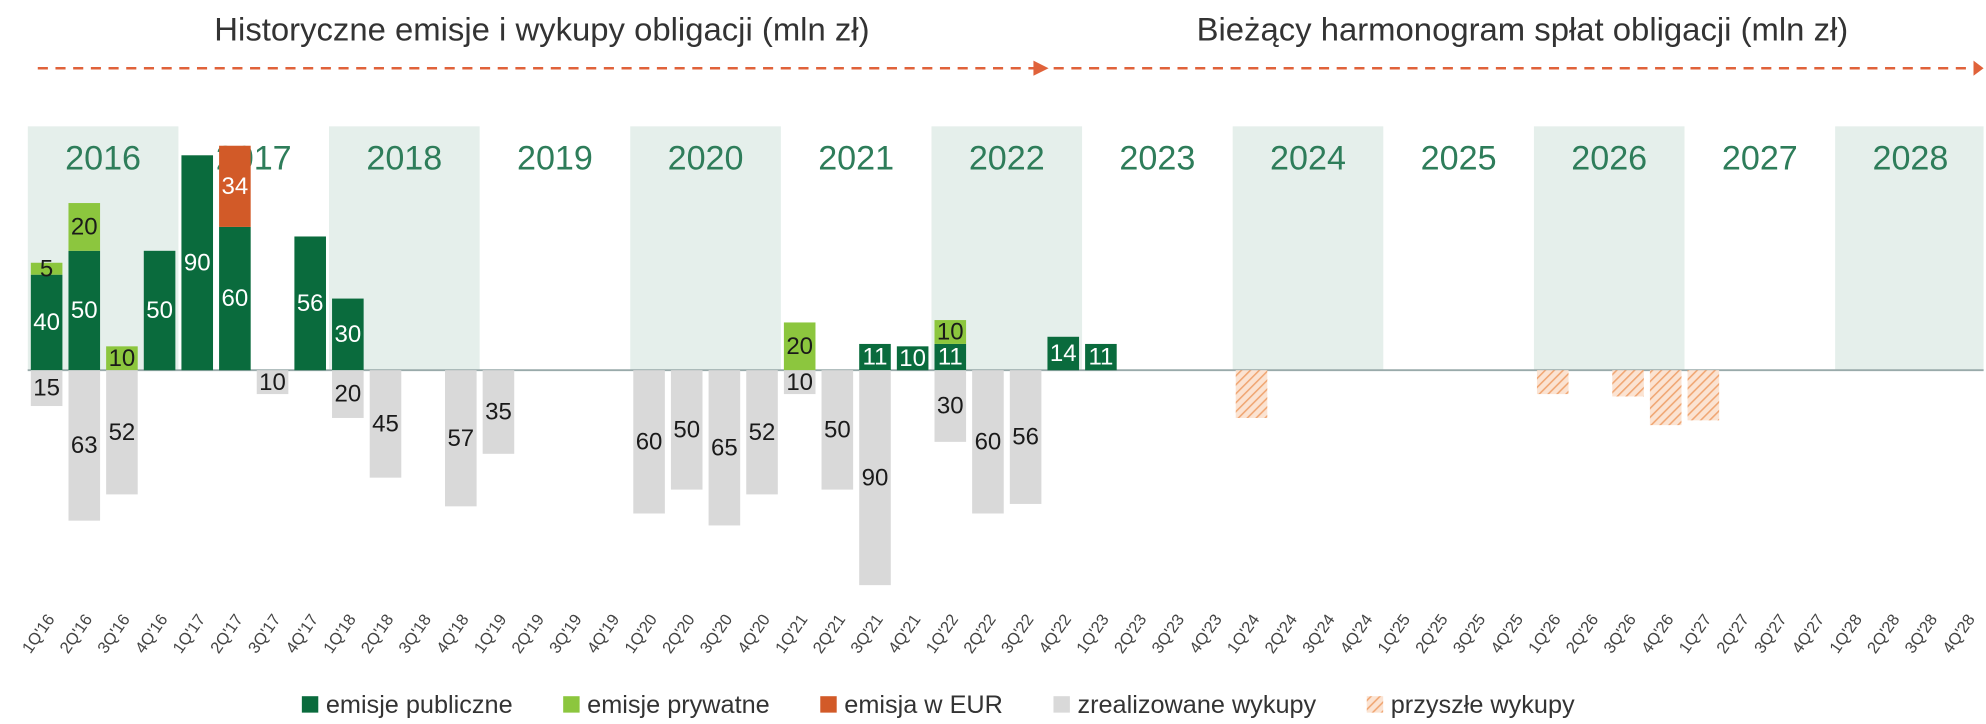  I want to click on x-tick-label: 3Q'16, so click(114, 634).